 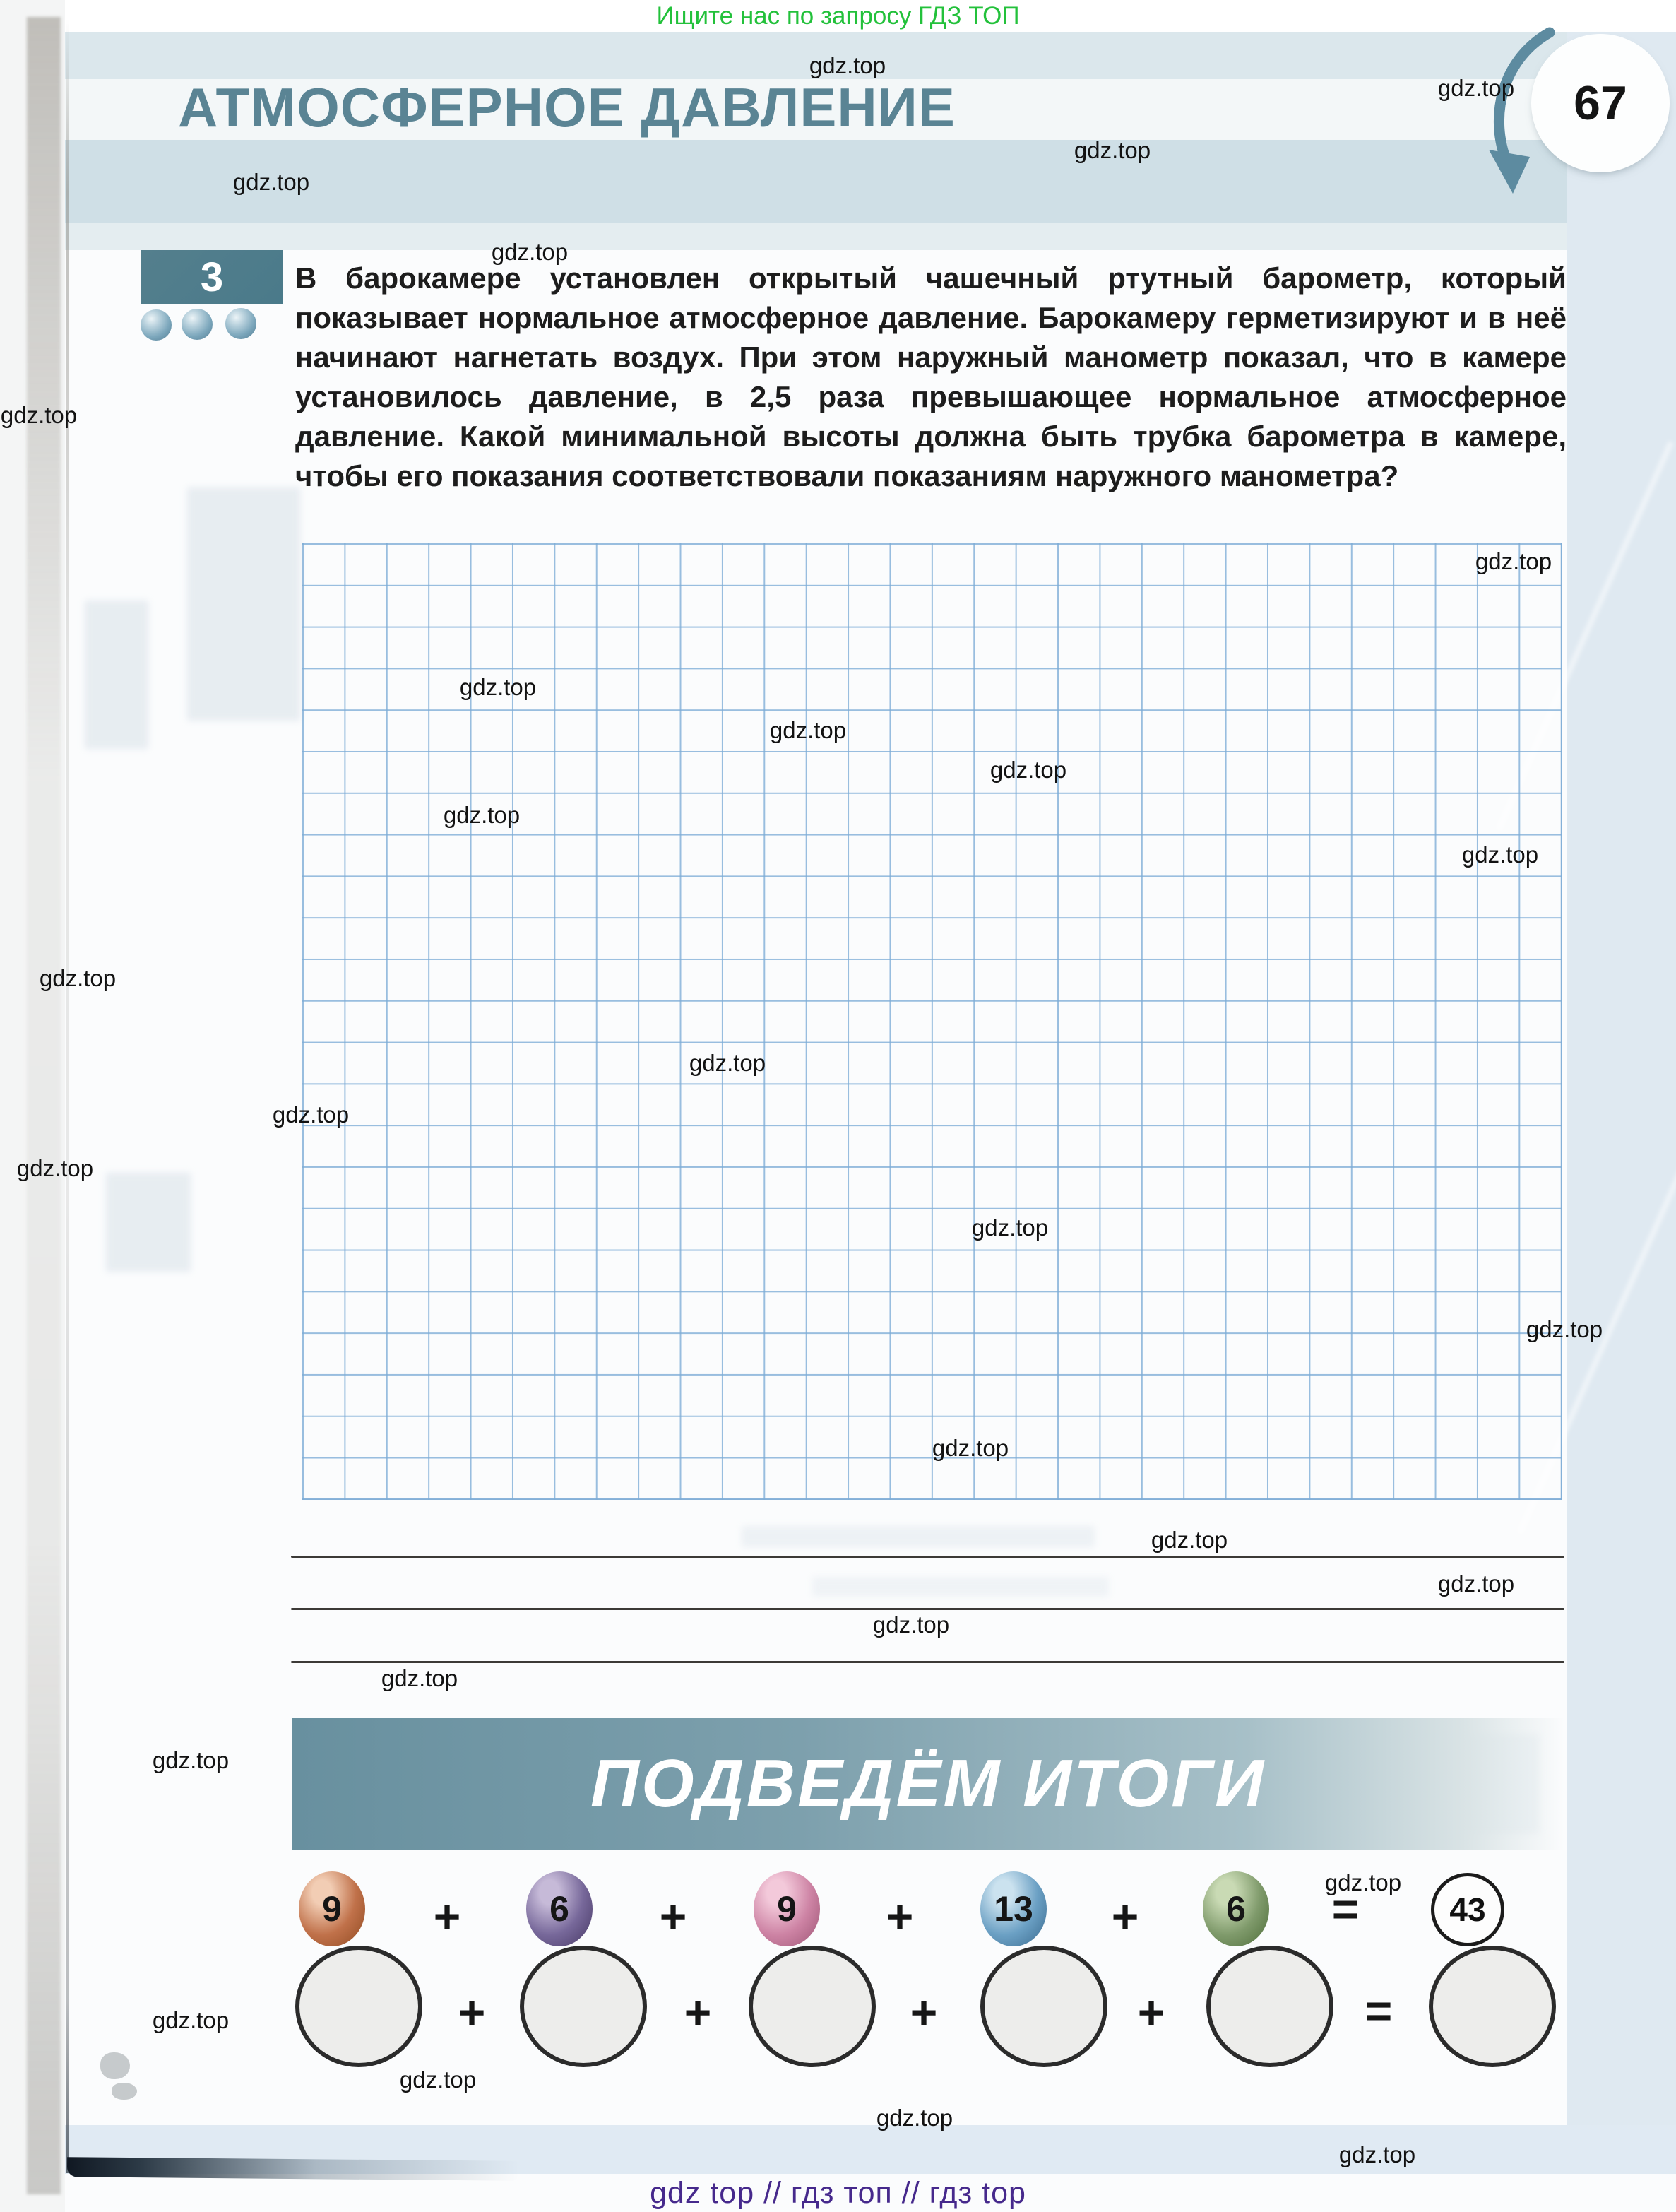 I want to click on footer-links: gdz top // гдз топ // гдз top, so click(x=838, y=2193).